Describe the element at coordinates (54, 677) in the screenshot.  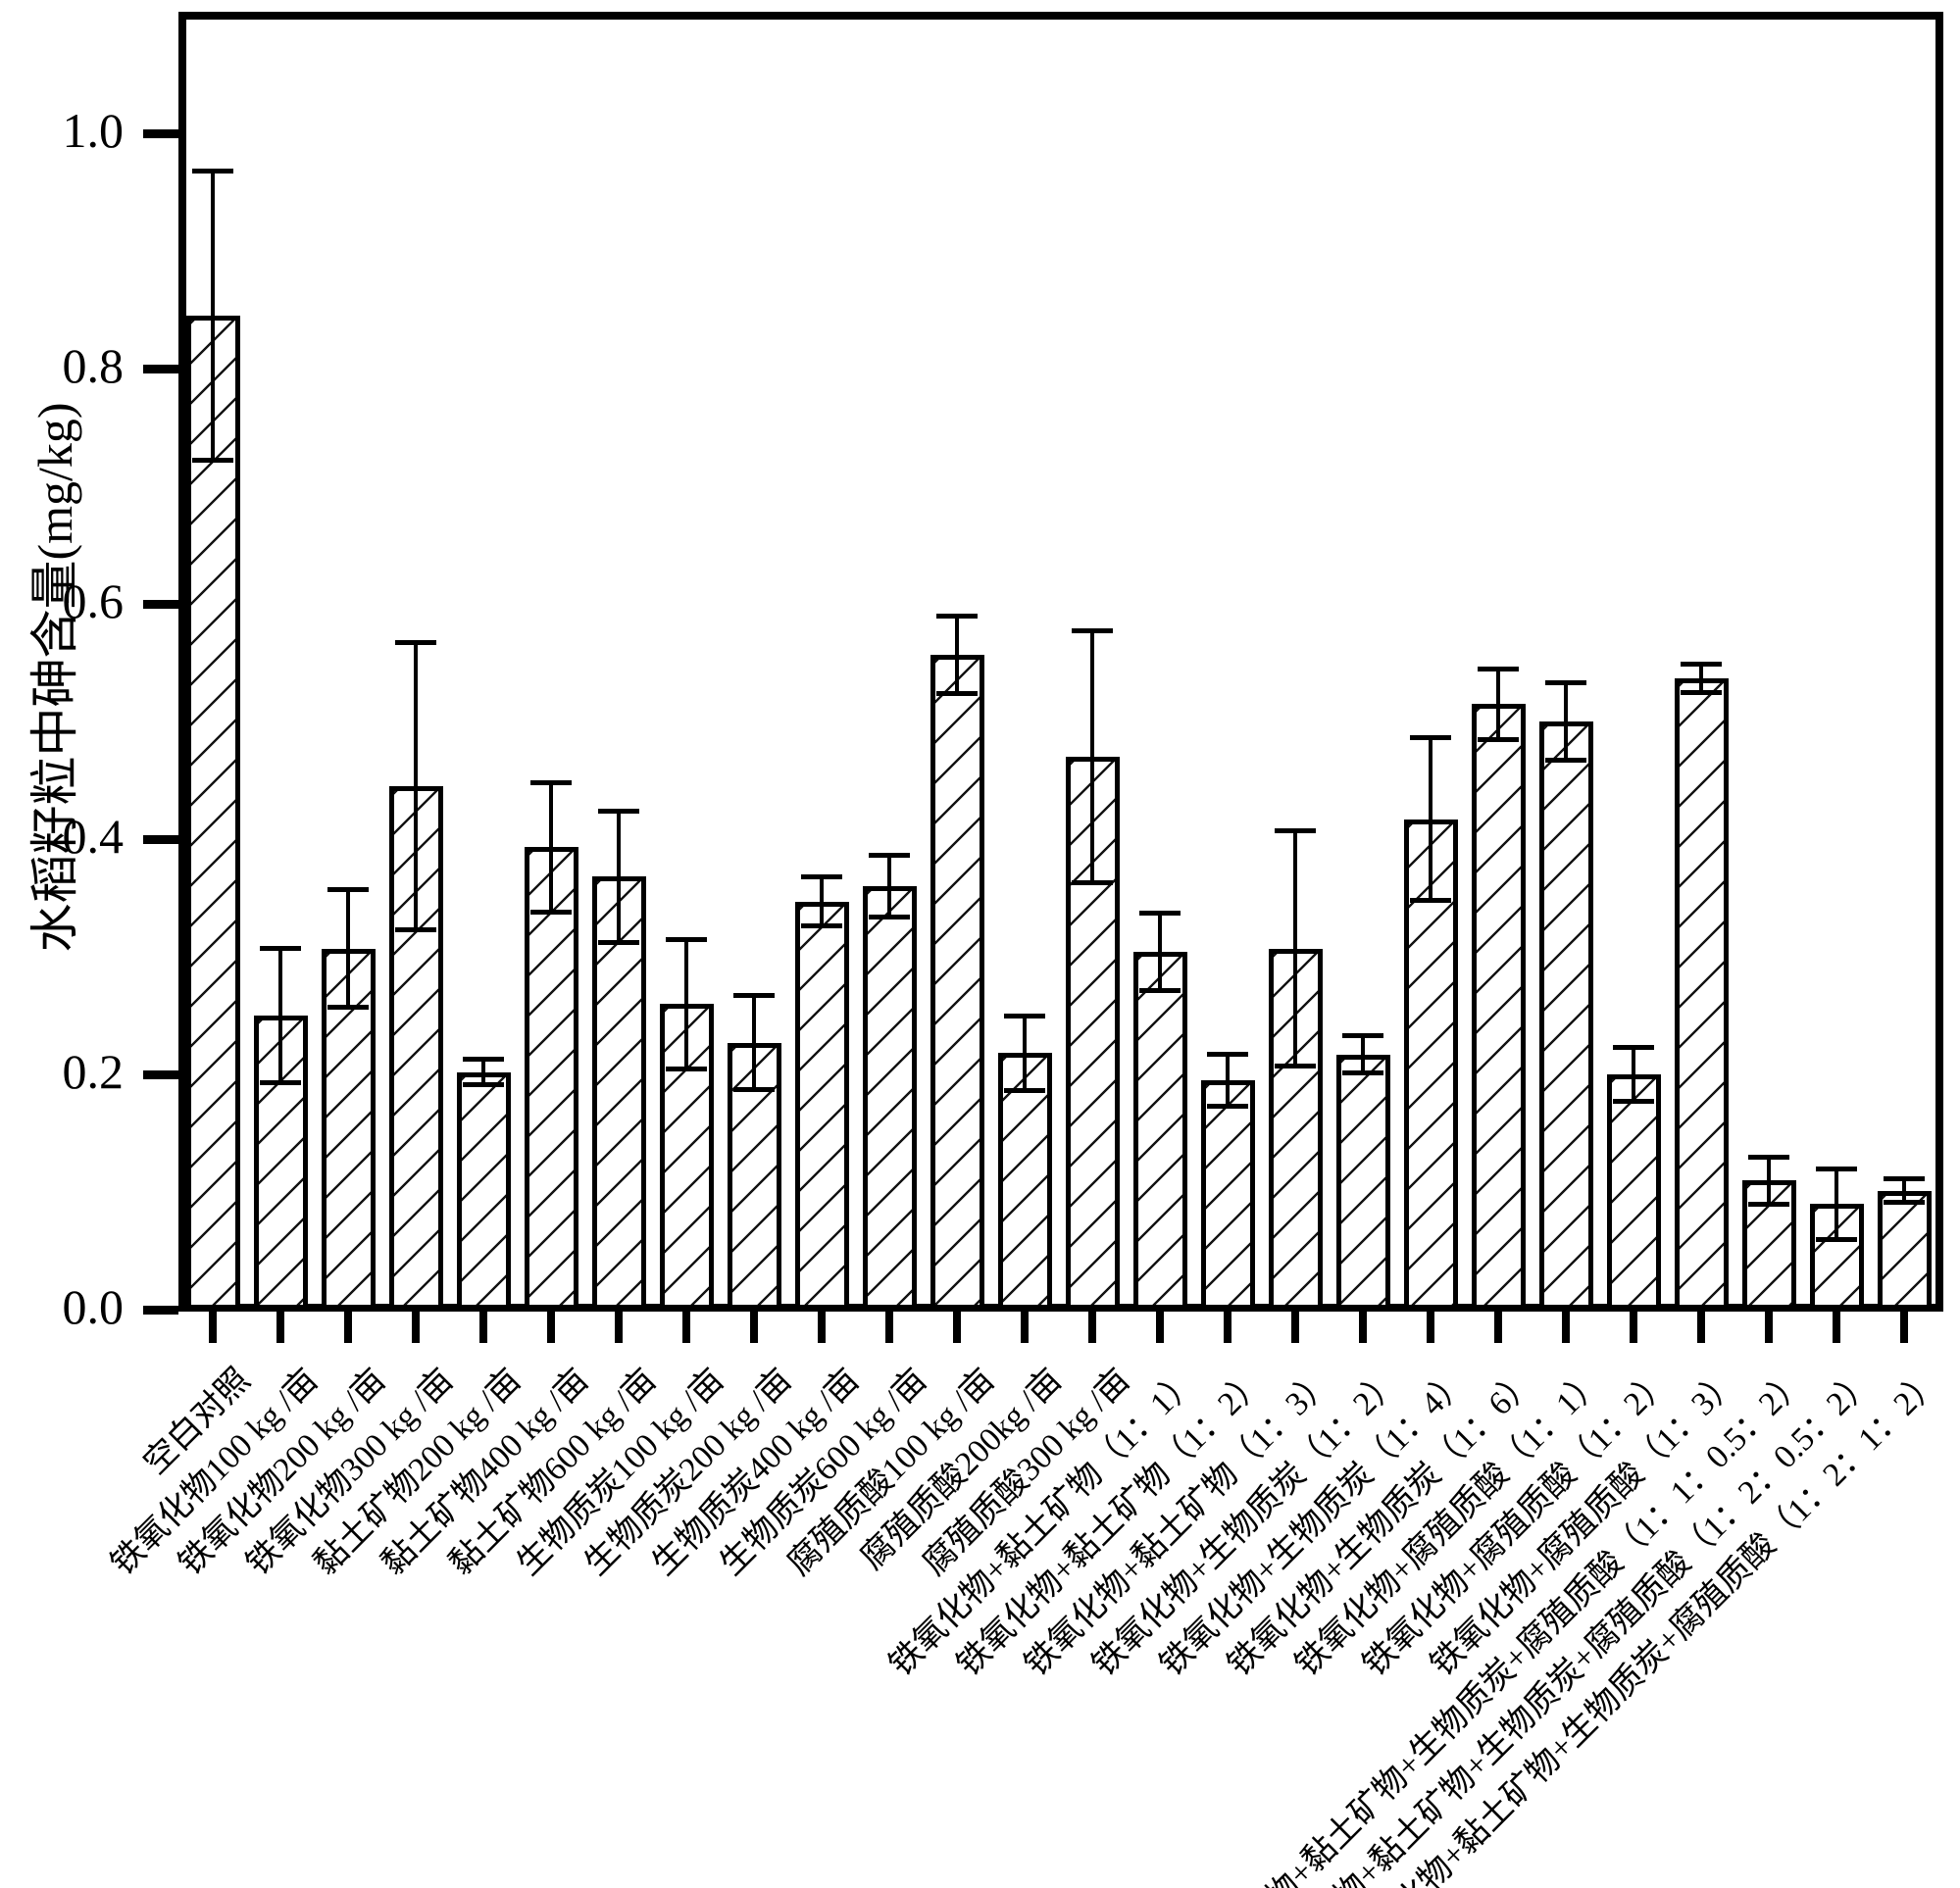
I see `y-axis-title: 水稻籽粒中砷含量(mg/kg)` at that location.